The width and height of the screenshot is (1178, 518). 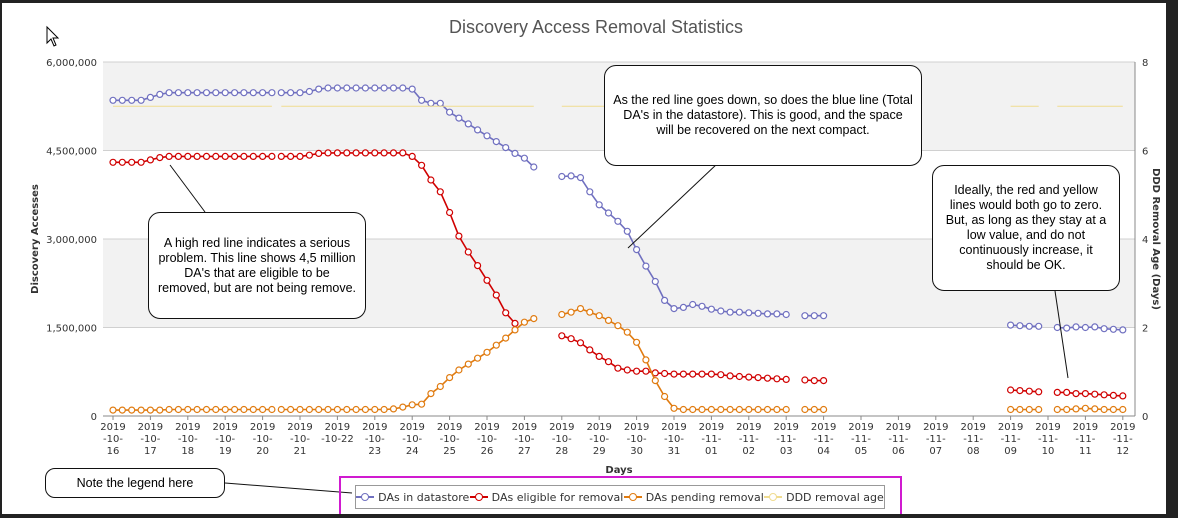 I want to click on legend-item-datastore: DAs in datastore, so click(x=412, y=497).